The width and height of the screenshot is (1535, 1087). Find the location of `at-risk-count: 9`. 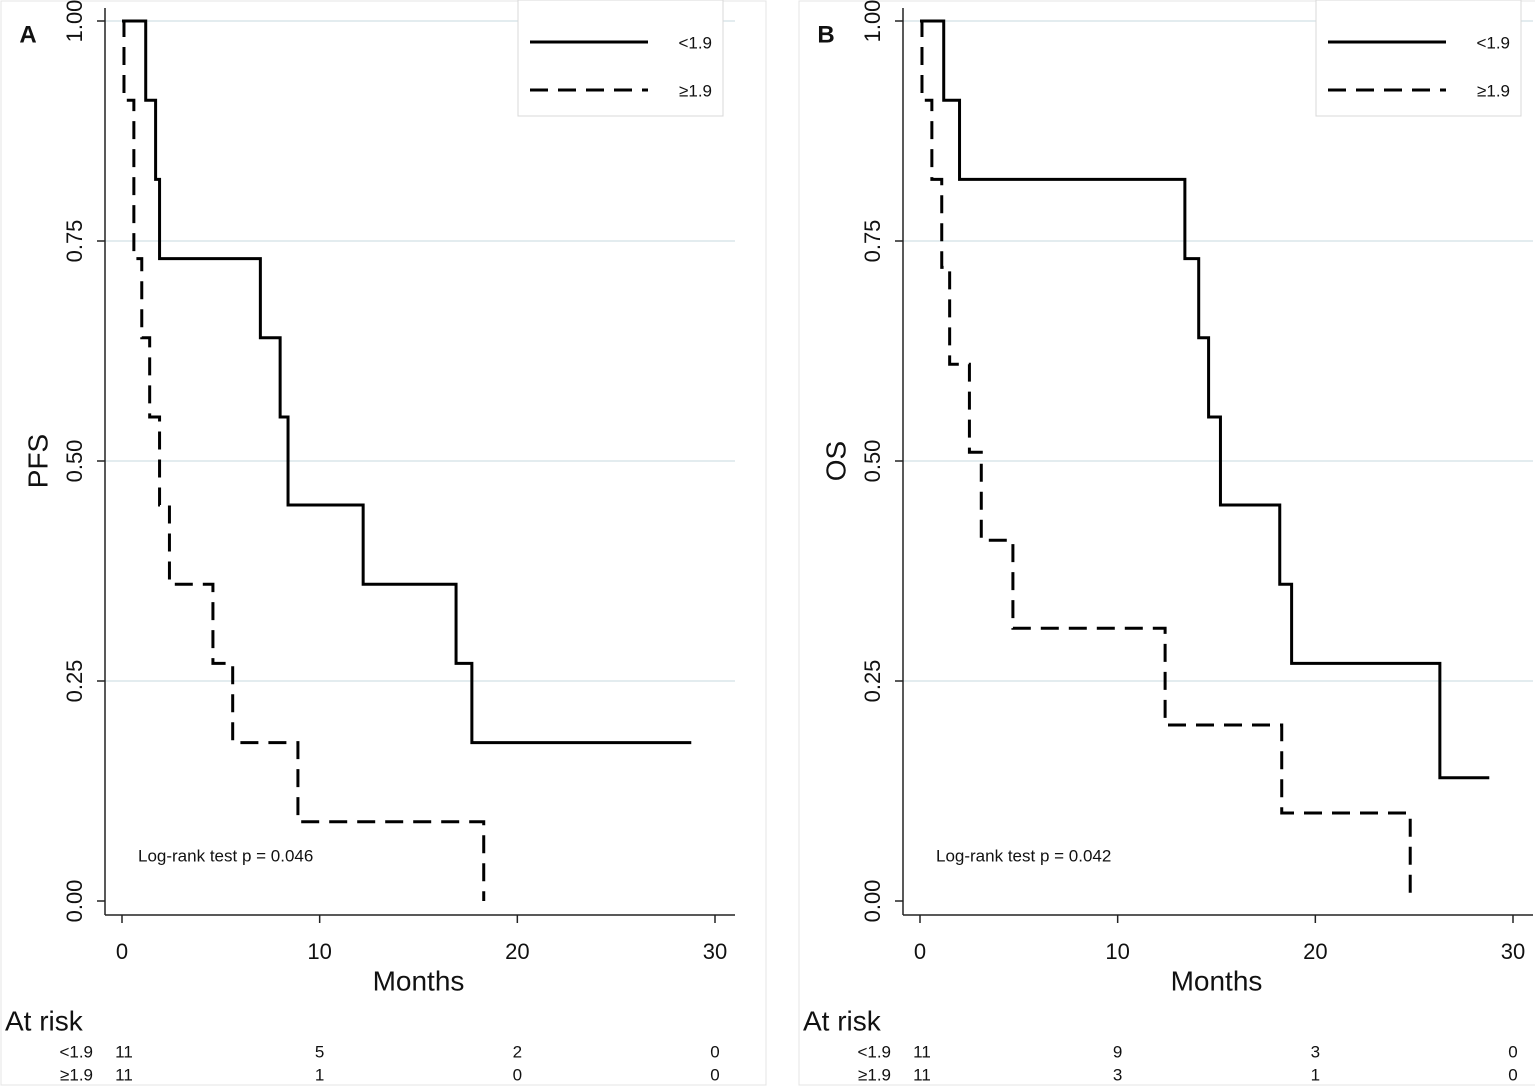

at-risk-count: 9 is located at coordinates (1117, 1051).